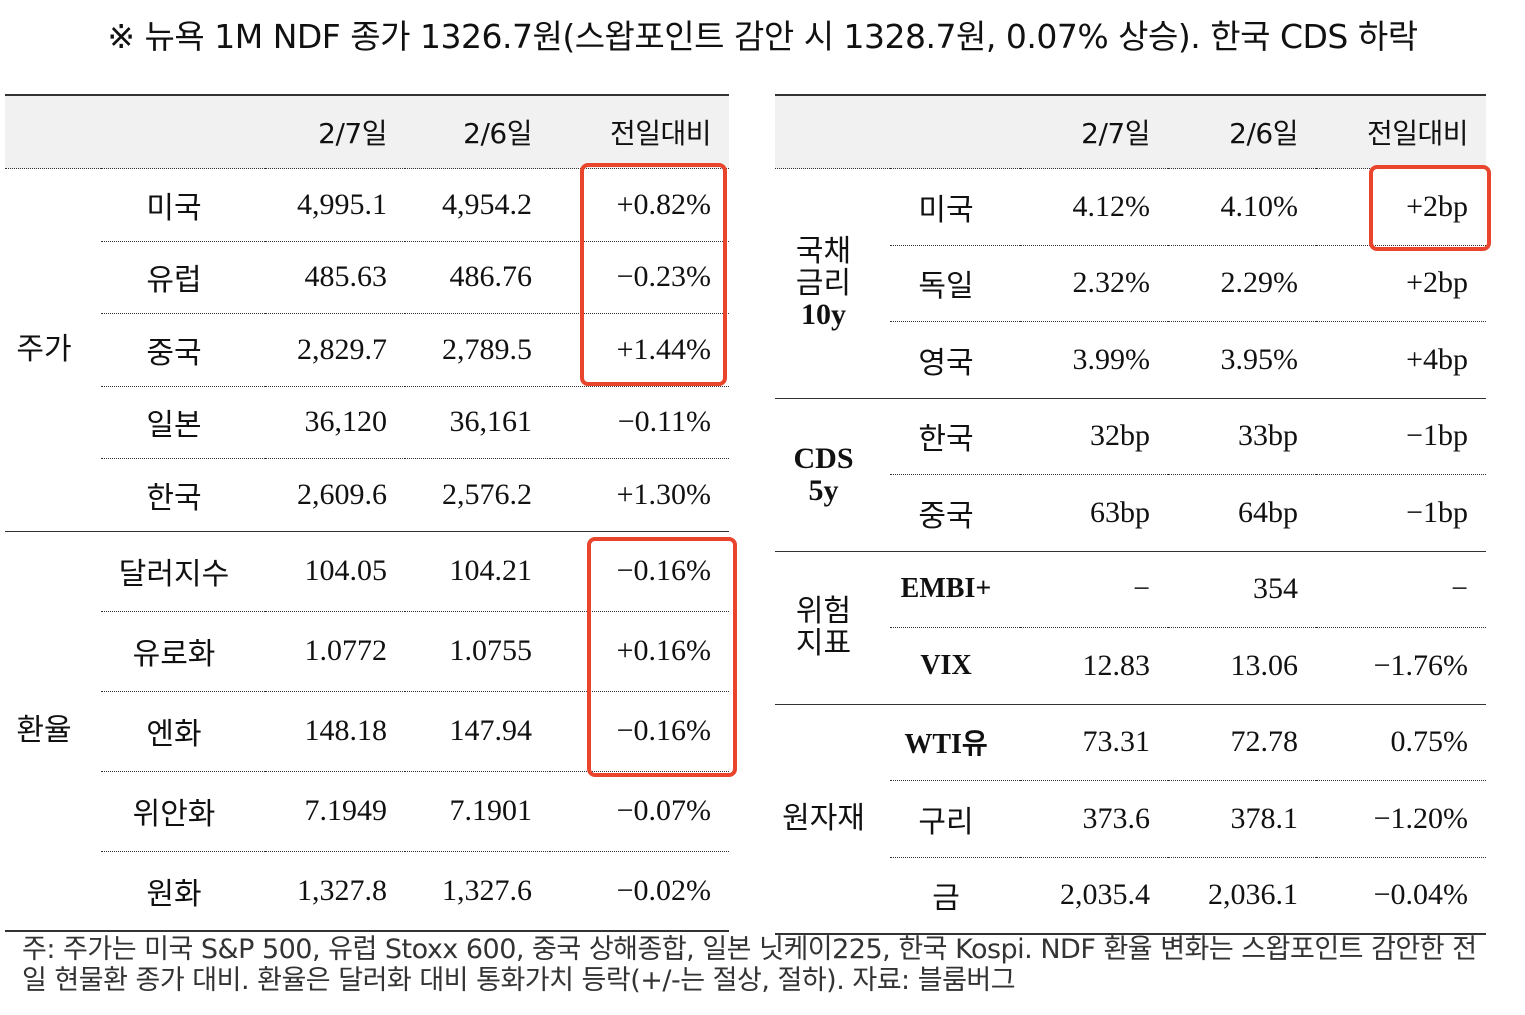  Describe the element at coordinates (823, 818) in the screenshot. I see `group-label-line: 원자재` at that location.